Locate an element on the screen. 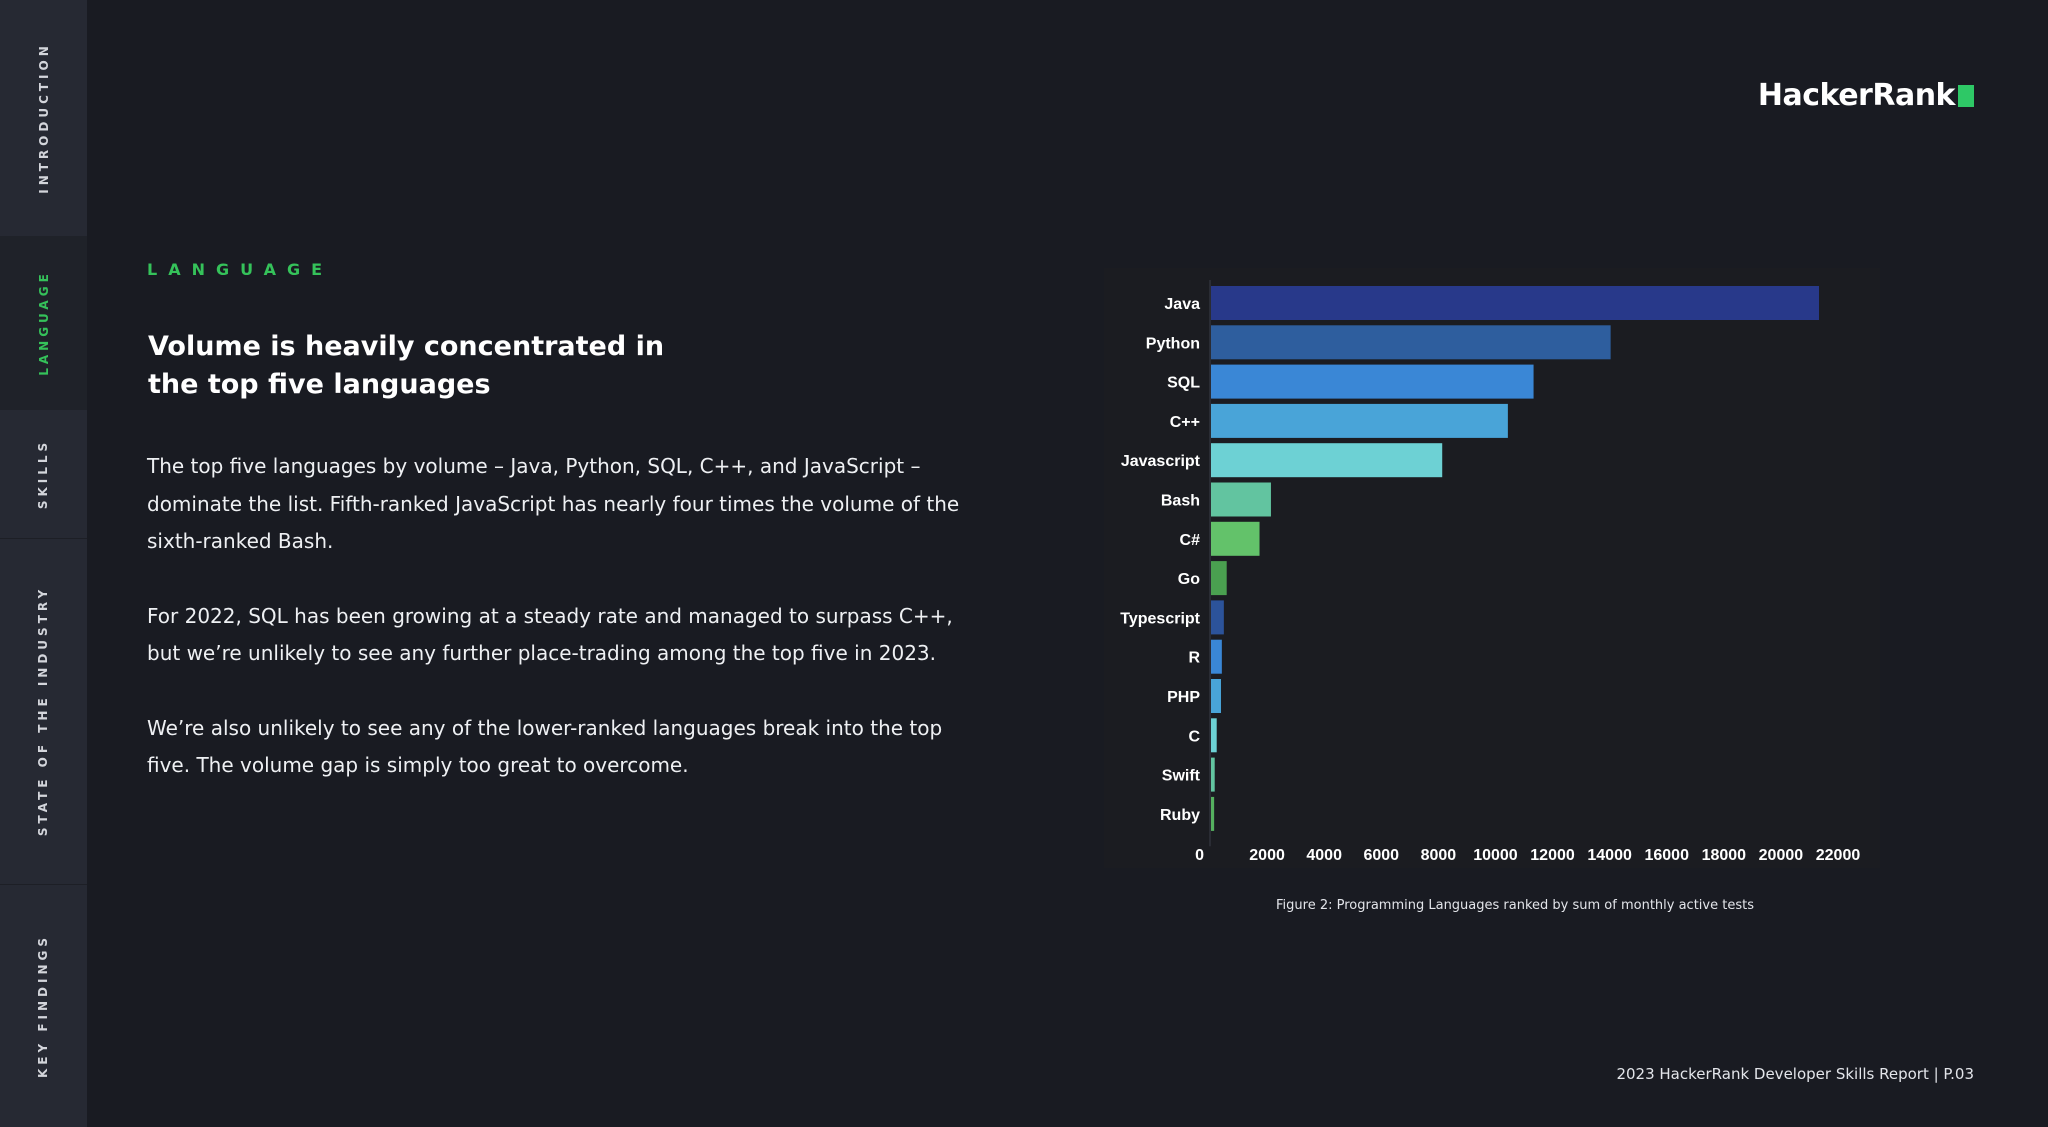 The height and width of the screenshot is (1127, 2048). nav-tab-key-findings: KEY FINDINGS is located at coordinates (43, 1005).